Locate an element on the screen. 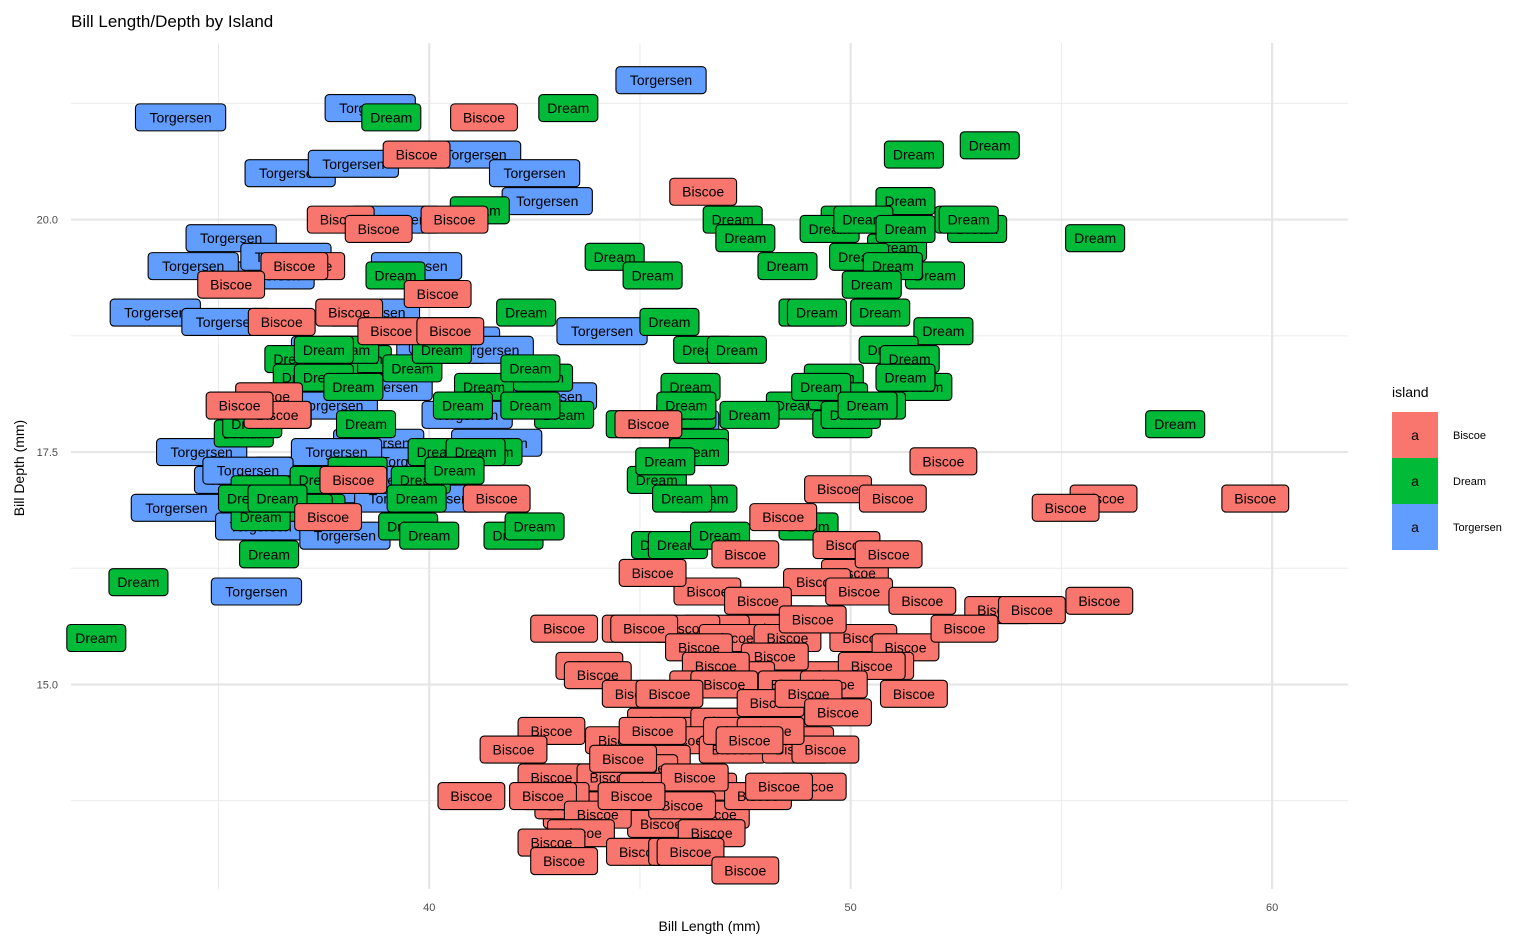 This screenshot has width=1536, height=949. legend-key-symbol: a is located at coordinates (1415, 481).